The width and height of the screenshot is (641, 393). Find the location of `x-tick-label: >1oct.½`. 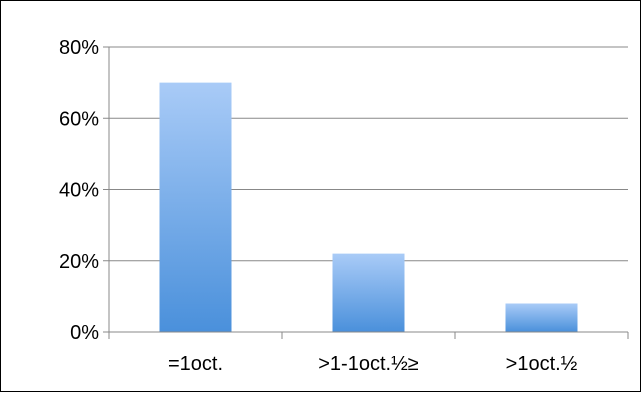

x-tick-label: >1oct.½ is located at coordinates (542, 364).